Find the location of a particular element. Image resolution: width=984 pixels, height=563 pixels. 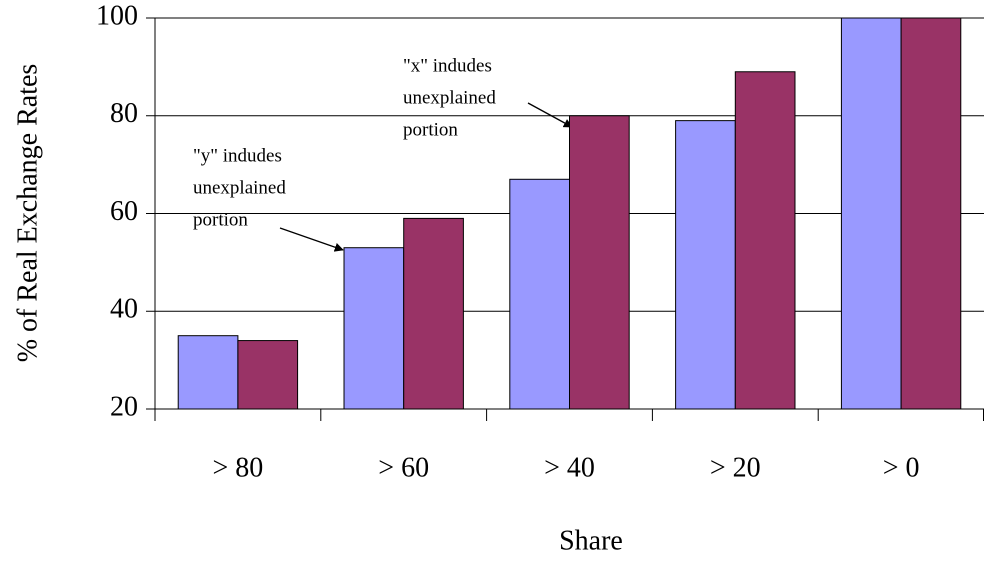

y-tick-label: 20 is located at coordinates (124, 406).